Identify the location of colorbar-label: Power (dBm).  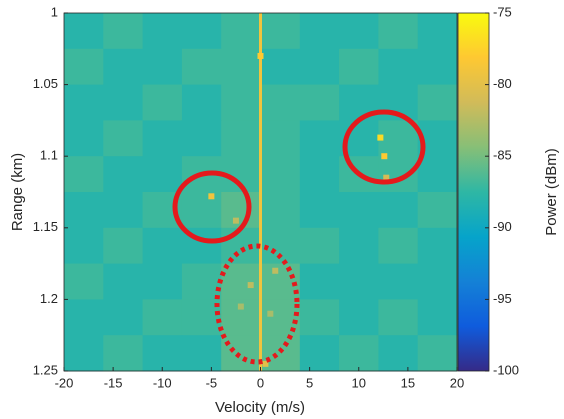
(551, 192).